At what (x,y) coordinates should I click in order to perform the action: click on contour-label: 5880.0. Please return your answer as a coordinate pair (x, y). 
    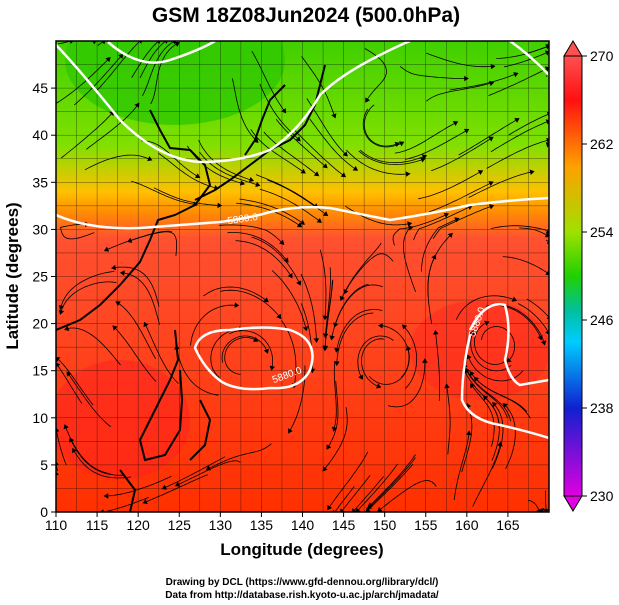
    Looking at the image, I should click on (243, 219).